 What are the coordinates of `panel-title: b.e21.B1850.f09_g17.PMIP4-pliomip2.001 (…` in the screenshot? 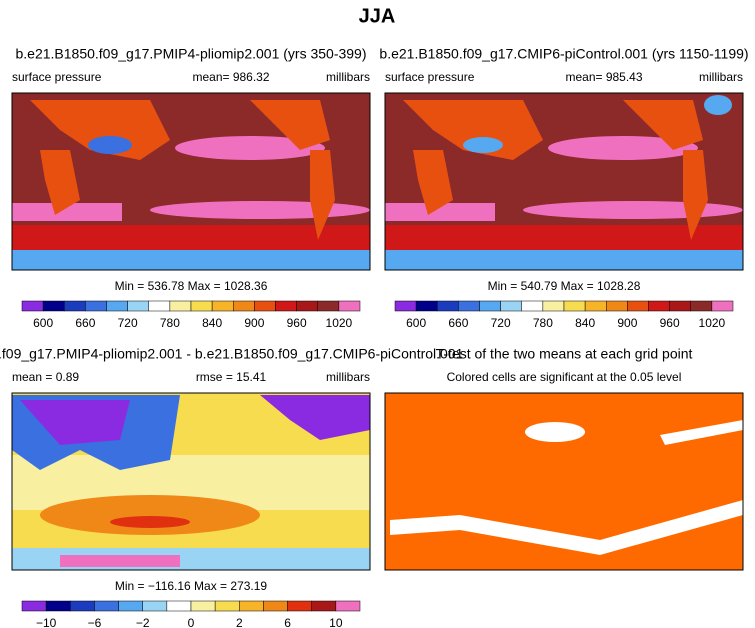 It's located at (191, 54).